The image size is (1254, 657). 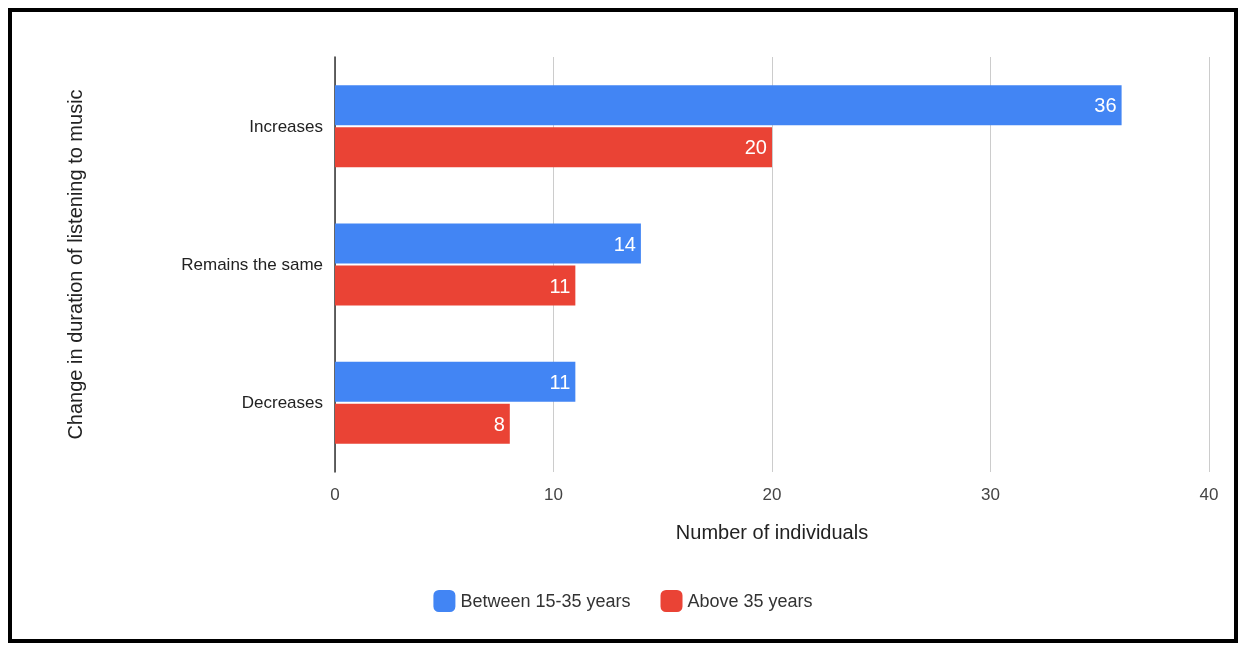 I want to click on x-tick-label: 20, so click(x=772, y=494).